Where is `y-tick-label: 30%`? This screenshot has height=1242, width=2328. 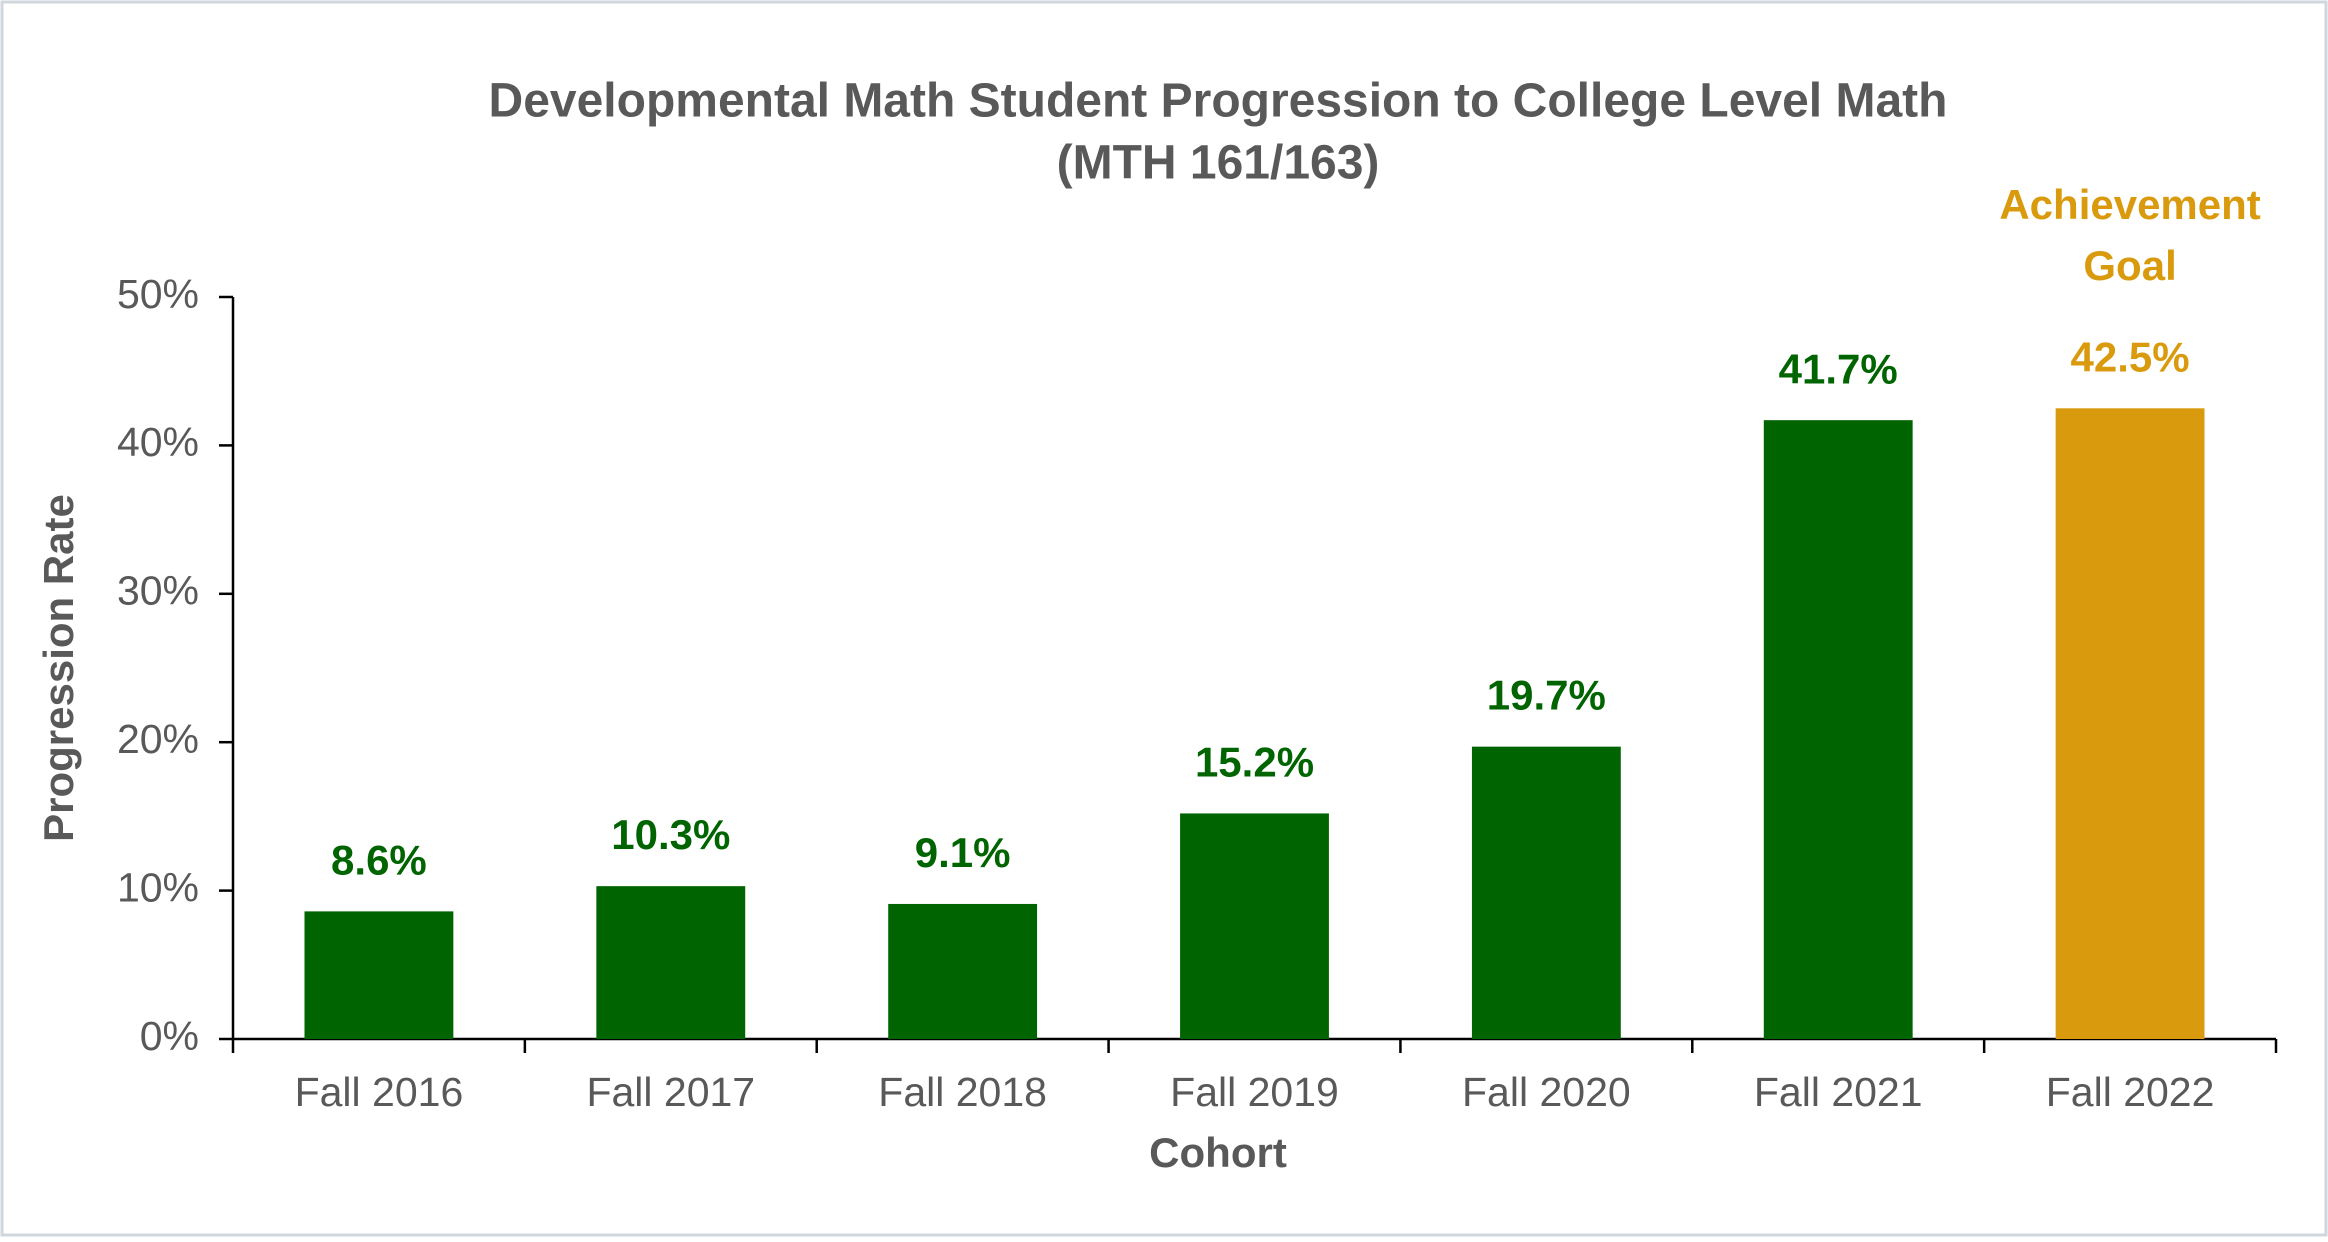
y-tick-label: 30% is located at coordinates (158, 591).